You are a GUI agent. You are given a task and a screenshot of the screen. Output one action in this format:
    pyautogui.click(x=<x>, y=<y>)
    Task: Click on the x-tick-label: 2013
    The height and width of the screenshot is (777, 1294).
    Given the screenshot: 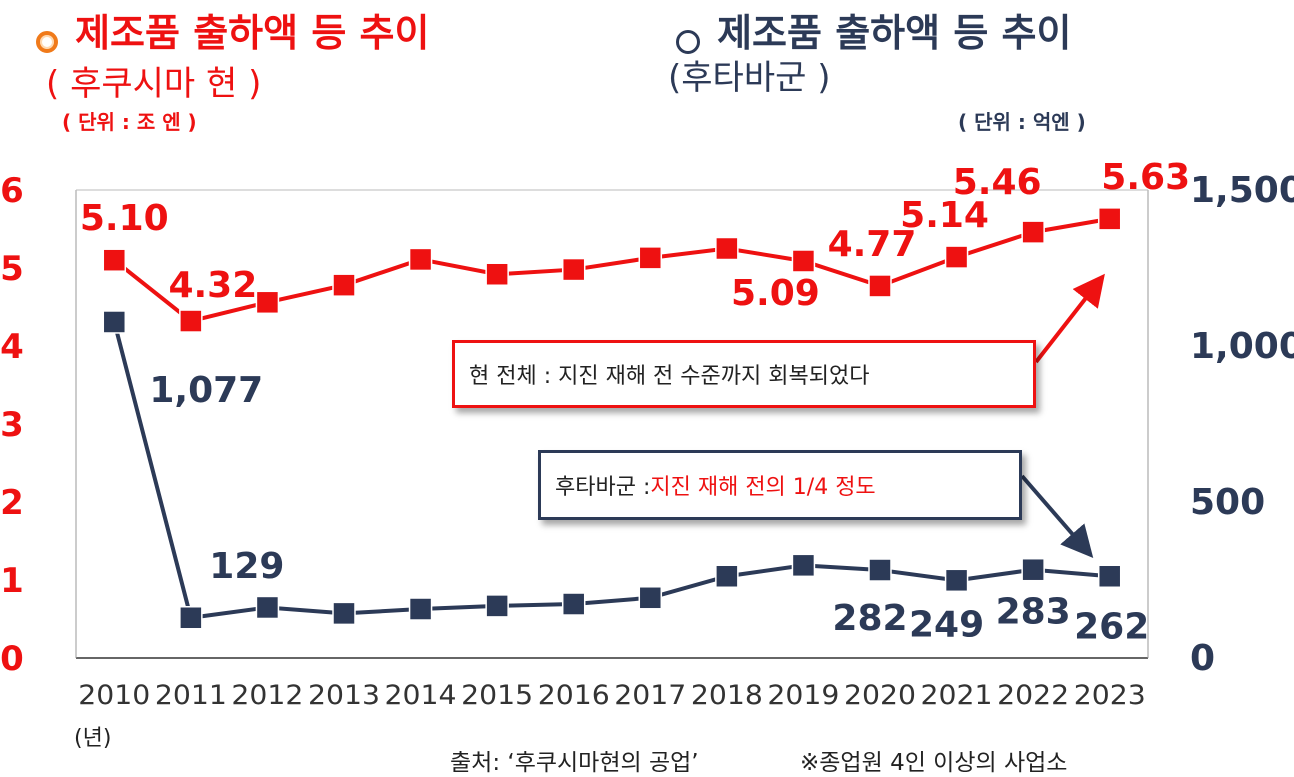 What is the action you would take?
    pyautogui.click(x=344, y=695)
    